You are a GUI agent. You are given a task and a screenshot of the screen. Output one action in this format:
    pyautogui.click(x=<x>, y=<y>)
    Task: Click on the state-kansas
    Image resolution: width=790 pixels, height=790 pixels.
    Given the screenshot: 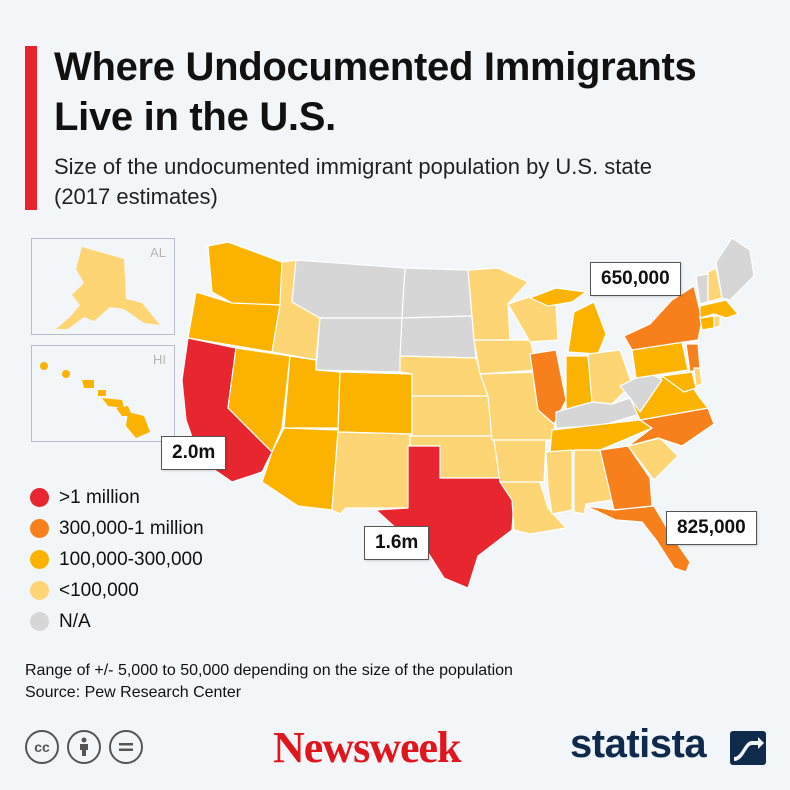 What is the action you would take?
    pyautogui.click(x=452, y=416)
    